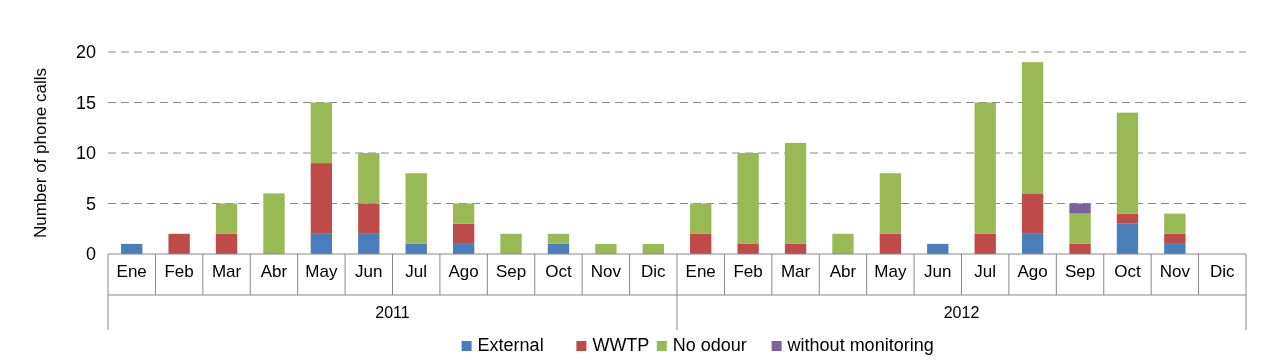  I want to click on text: 2012, so click(961, 312).